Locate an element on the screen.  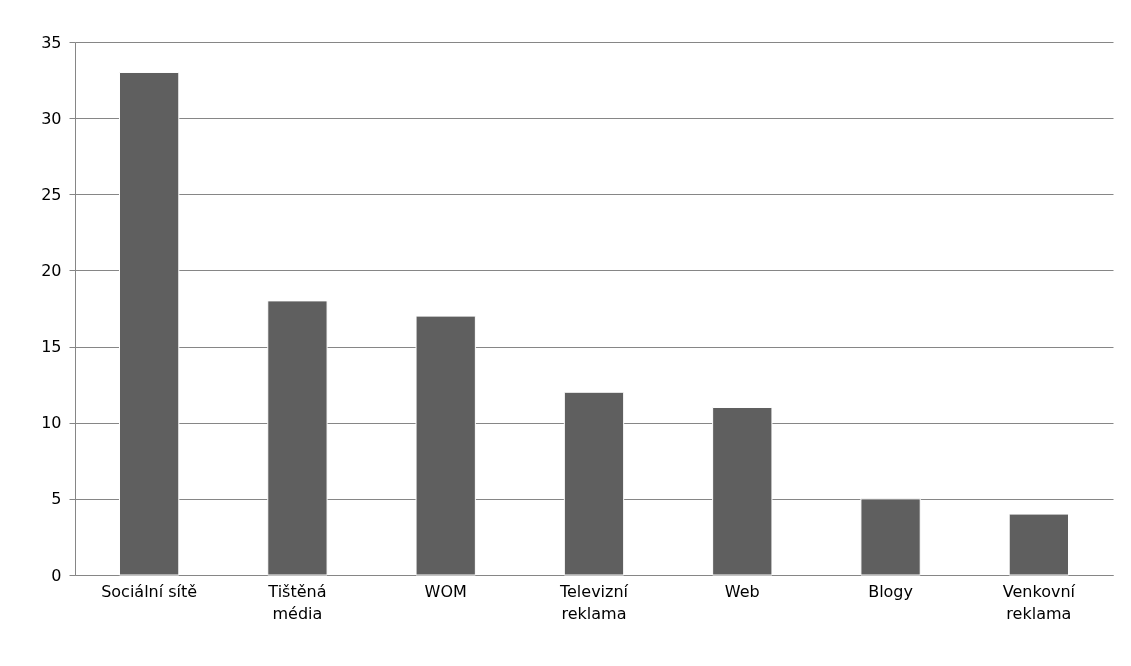
y-tick-label: 30 is located at coordinates (51, 118).